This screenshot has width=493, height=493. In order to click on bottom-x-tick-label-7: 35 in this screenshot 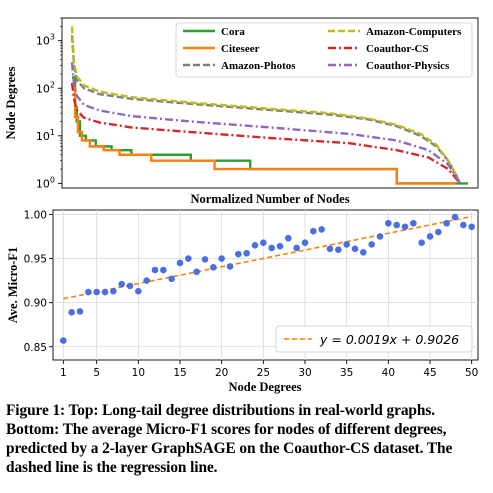, I will do `click(346, 373)`.